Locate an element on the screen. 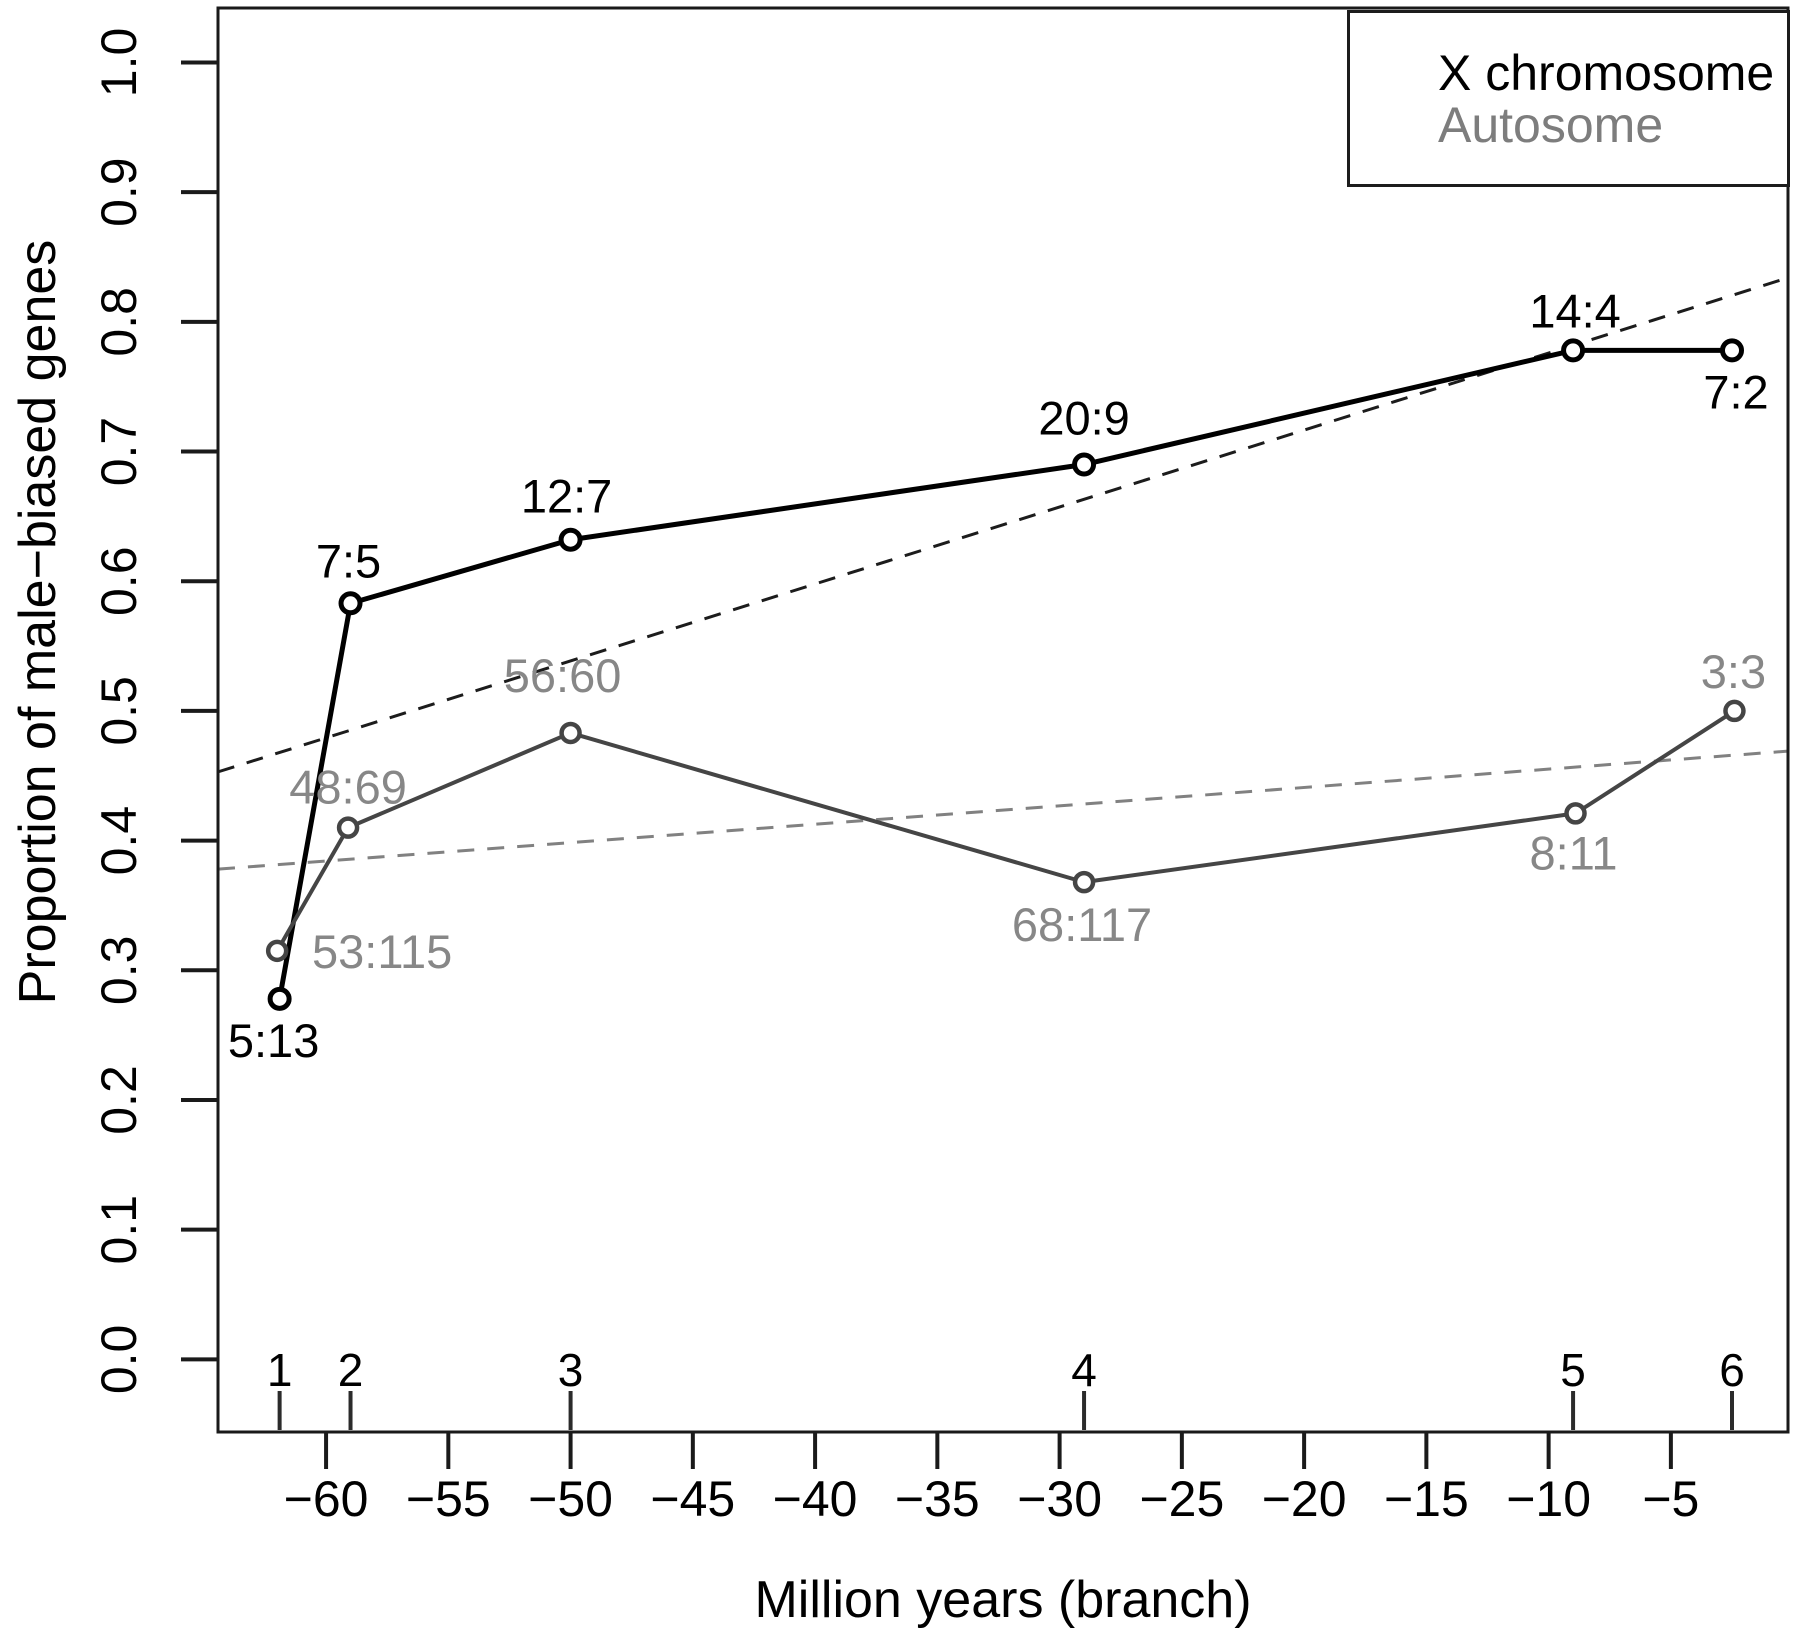 The image size is (1800, 1639). x-tick-label--50: −50 is located at coordinates (570, 1499).